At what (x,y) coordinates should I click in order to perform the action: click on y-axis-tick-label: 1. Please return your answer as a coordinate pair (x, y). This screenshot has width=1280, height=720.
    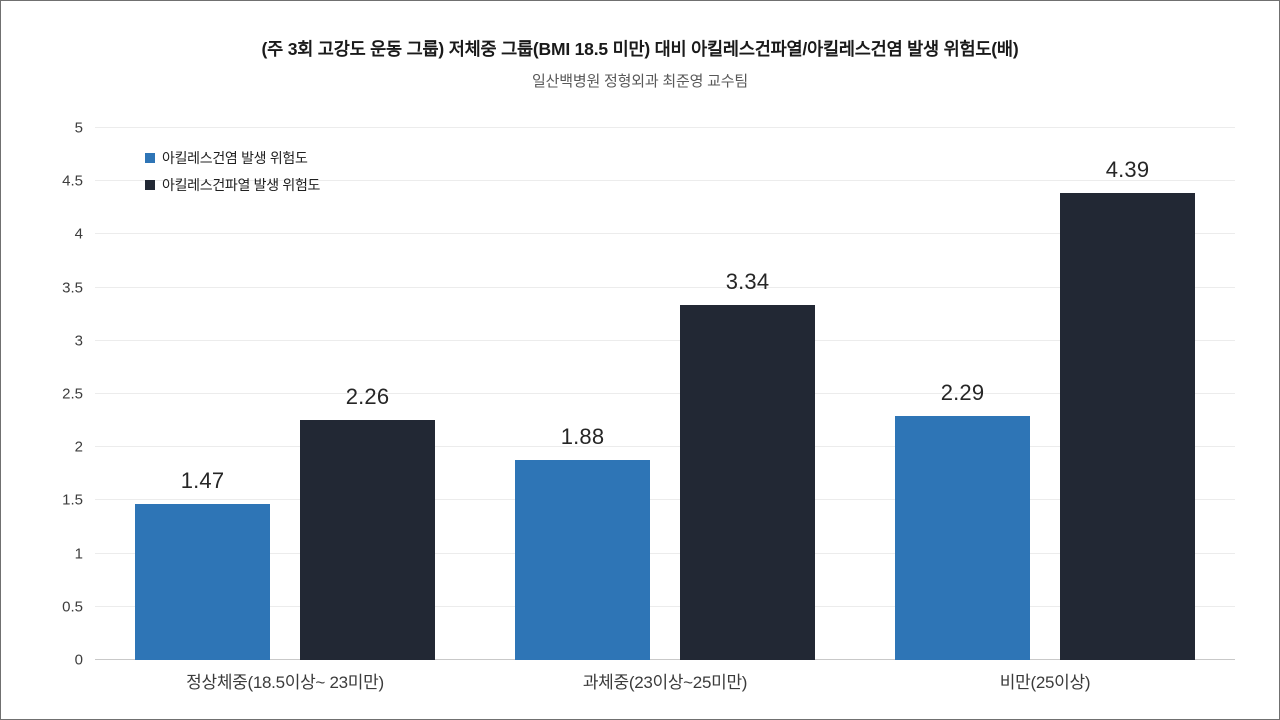
    Looking at the image, I should click on (78, 554).